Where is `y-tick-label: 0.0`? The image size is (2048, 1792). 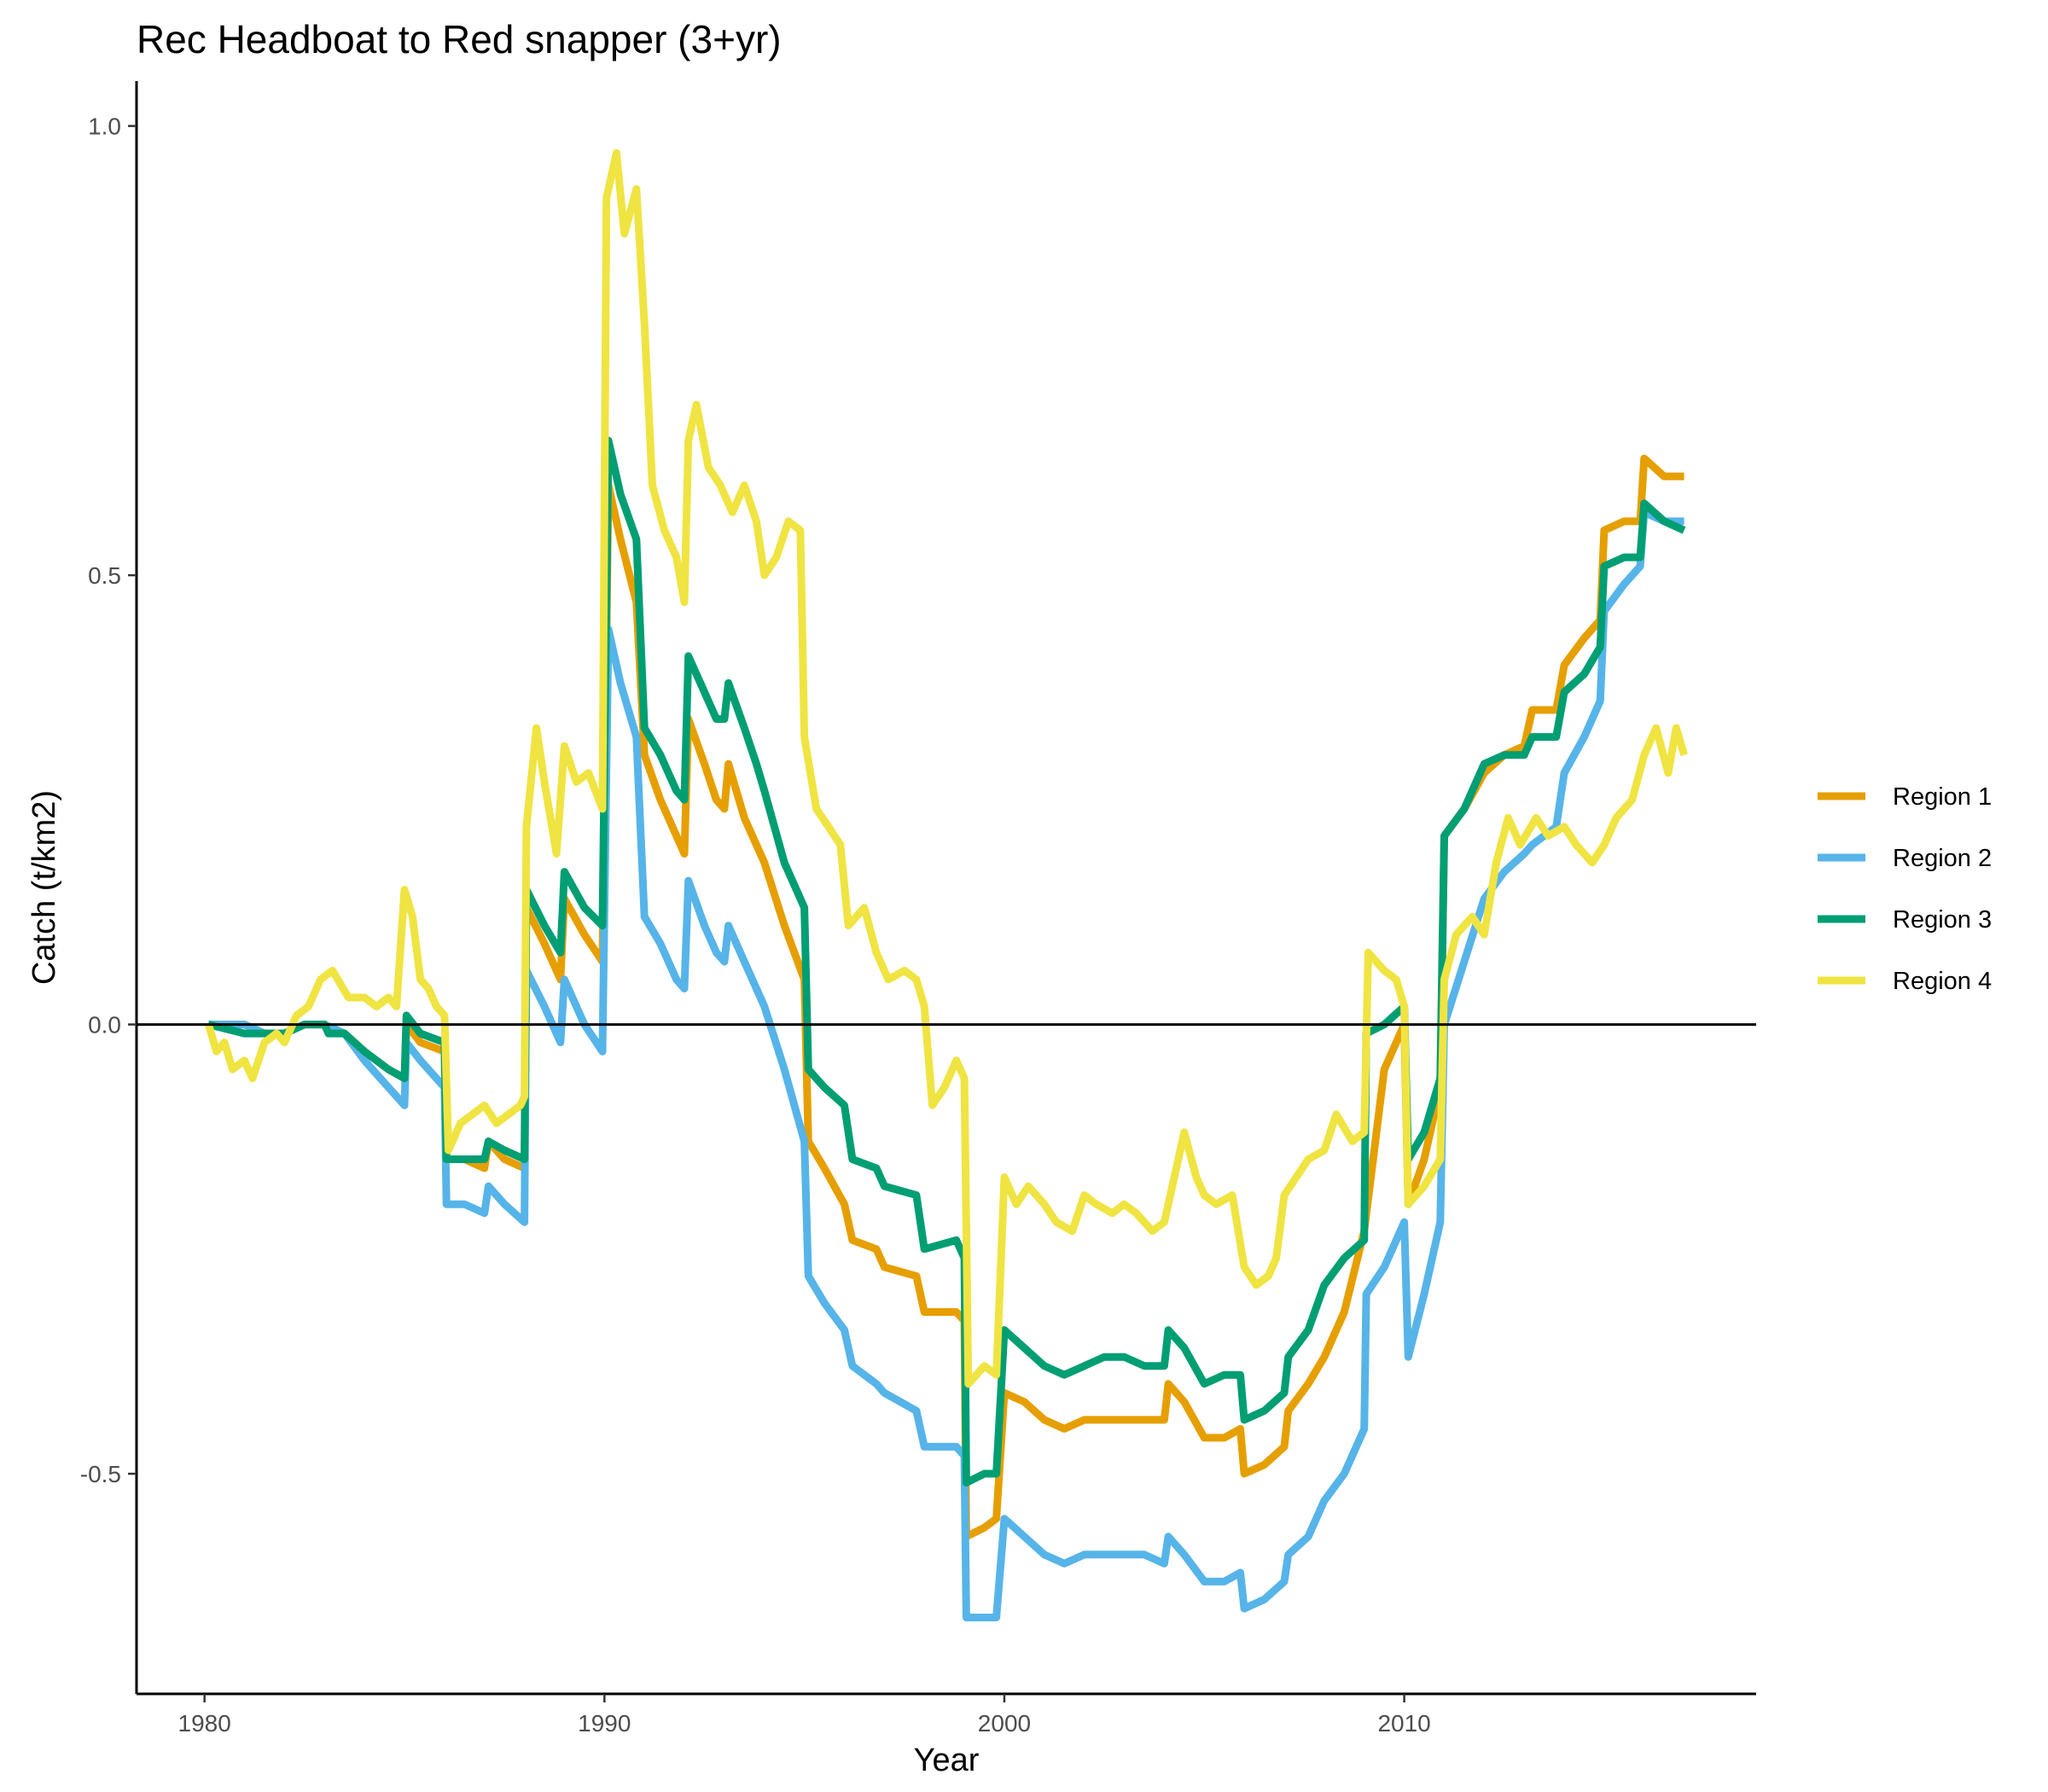
y-tick-label: 0.0 is located at coordinates (104, 1025).